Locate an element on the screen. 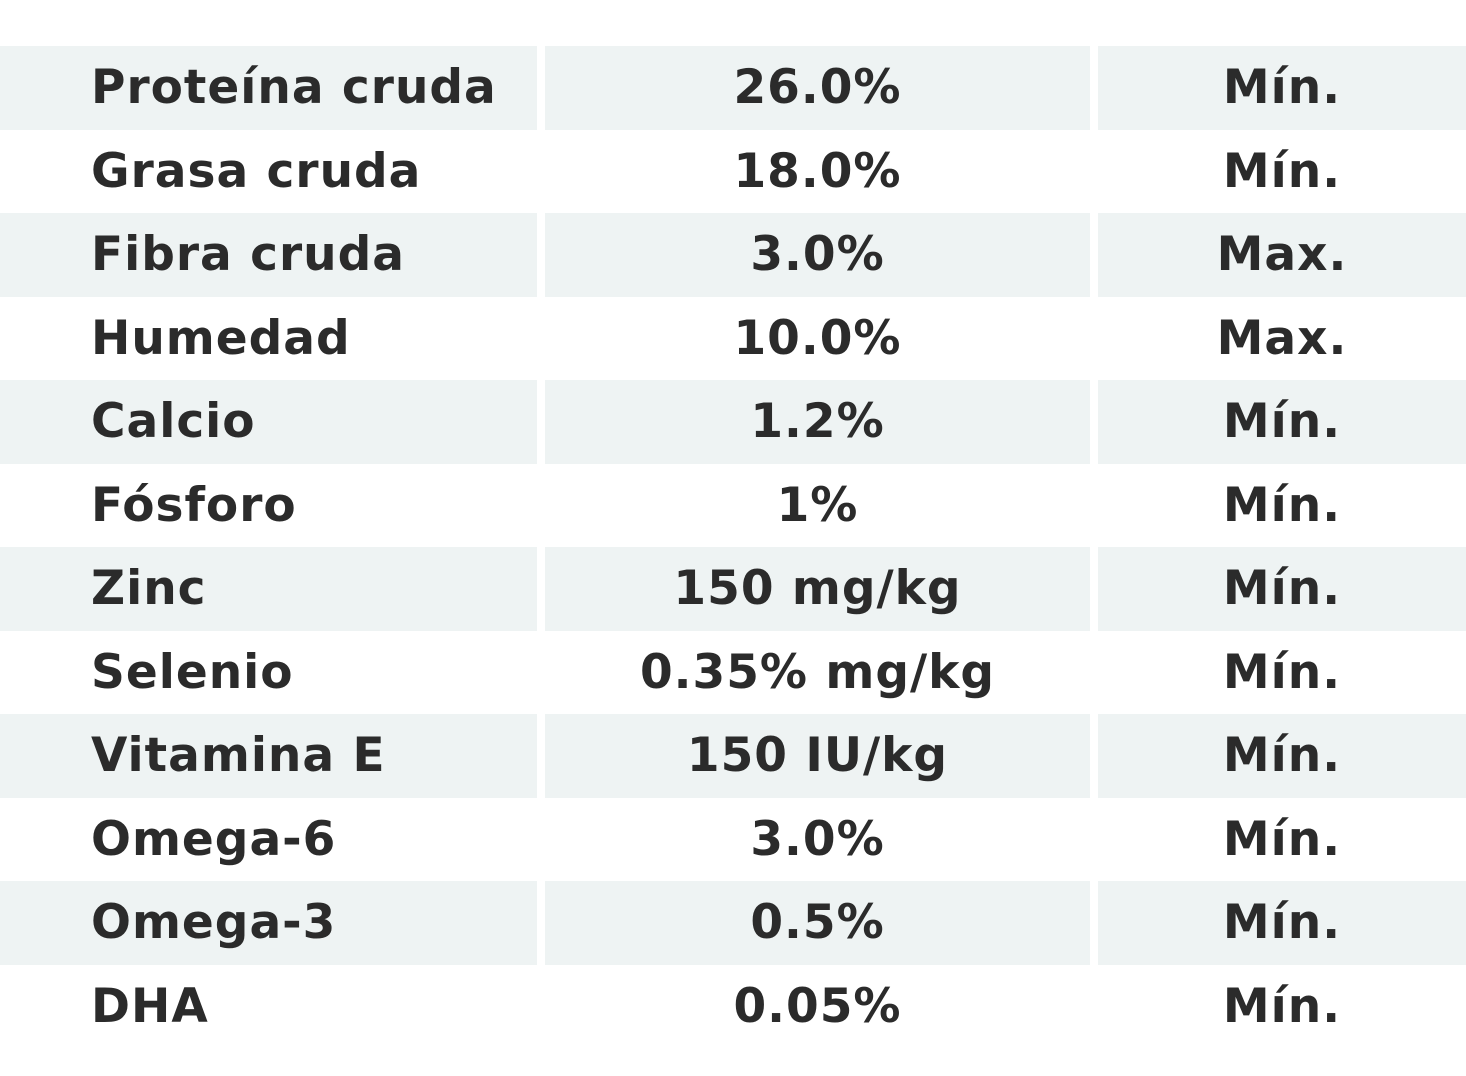 This screenshot has width=1466, height=1076. nutrient-name: Grasa cruda is located at coordinates (256, 171).